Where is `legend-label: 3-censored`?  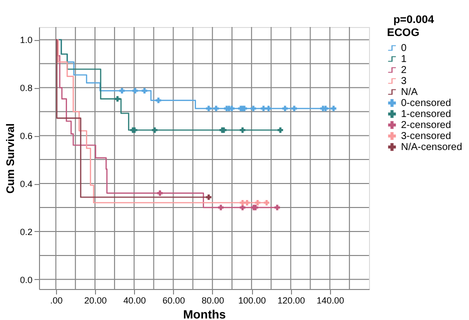 legend-label: 3-censored is located at coordinates (426, 136).